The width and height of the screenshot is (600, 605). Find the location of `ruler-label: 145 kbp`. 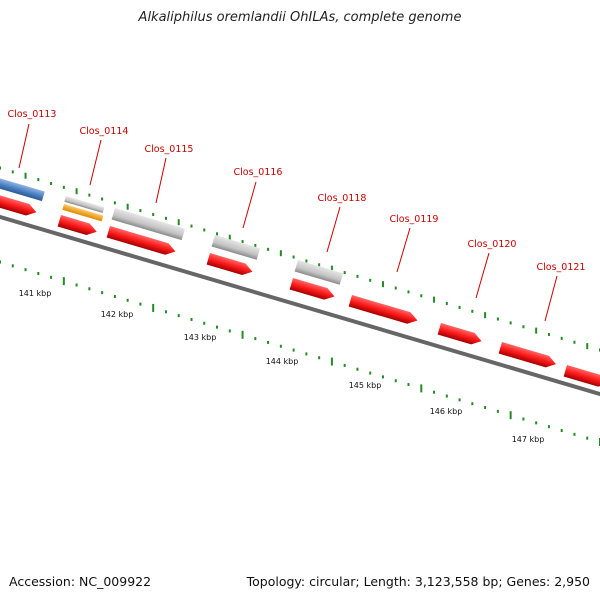

ruler-label: 145 kbp is located at coordinates (365, 385).